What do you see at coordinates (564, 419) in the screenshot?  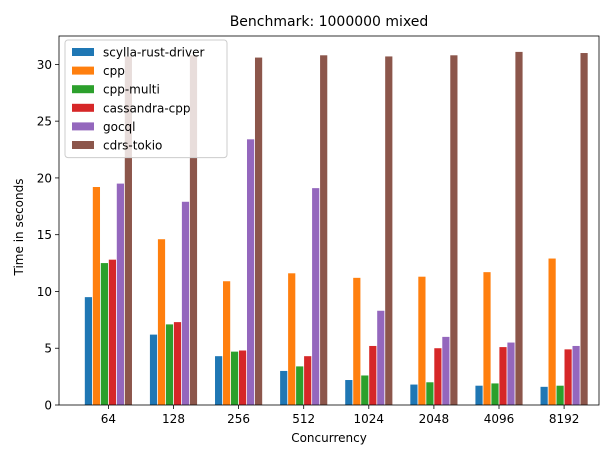 I see `x-tick-label: 8192` at bounding box center [564, 419].